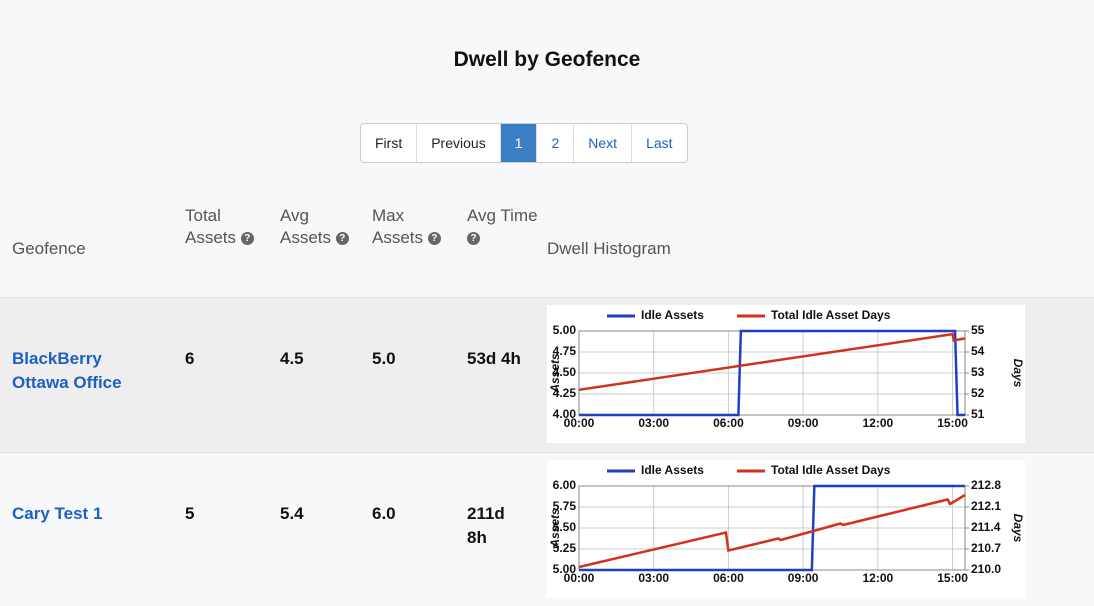 Image resolution: width=1094 pixels, height=606 pixels. Describe the element at coordinates (49, 248) in the screenshot. I see `header-text: Geofence` at that location.